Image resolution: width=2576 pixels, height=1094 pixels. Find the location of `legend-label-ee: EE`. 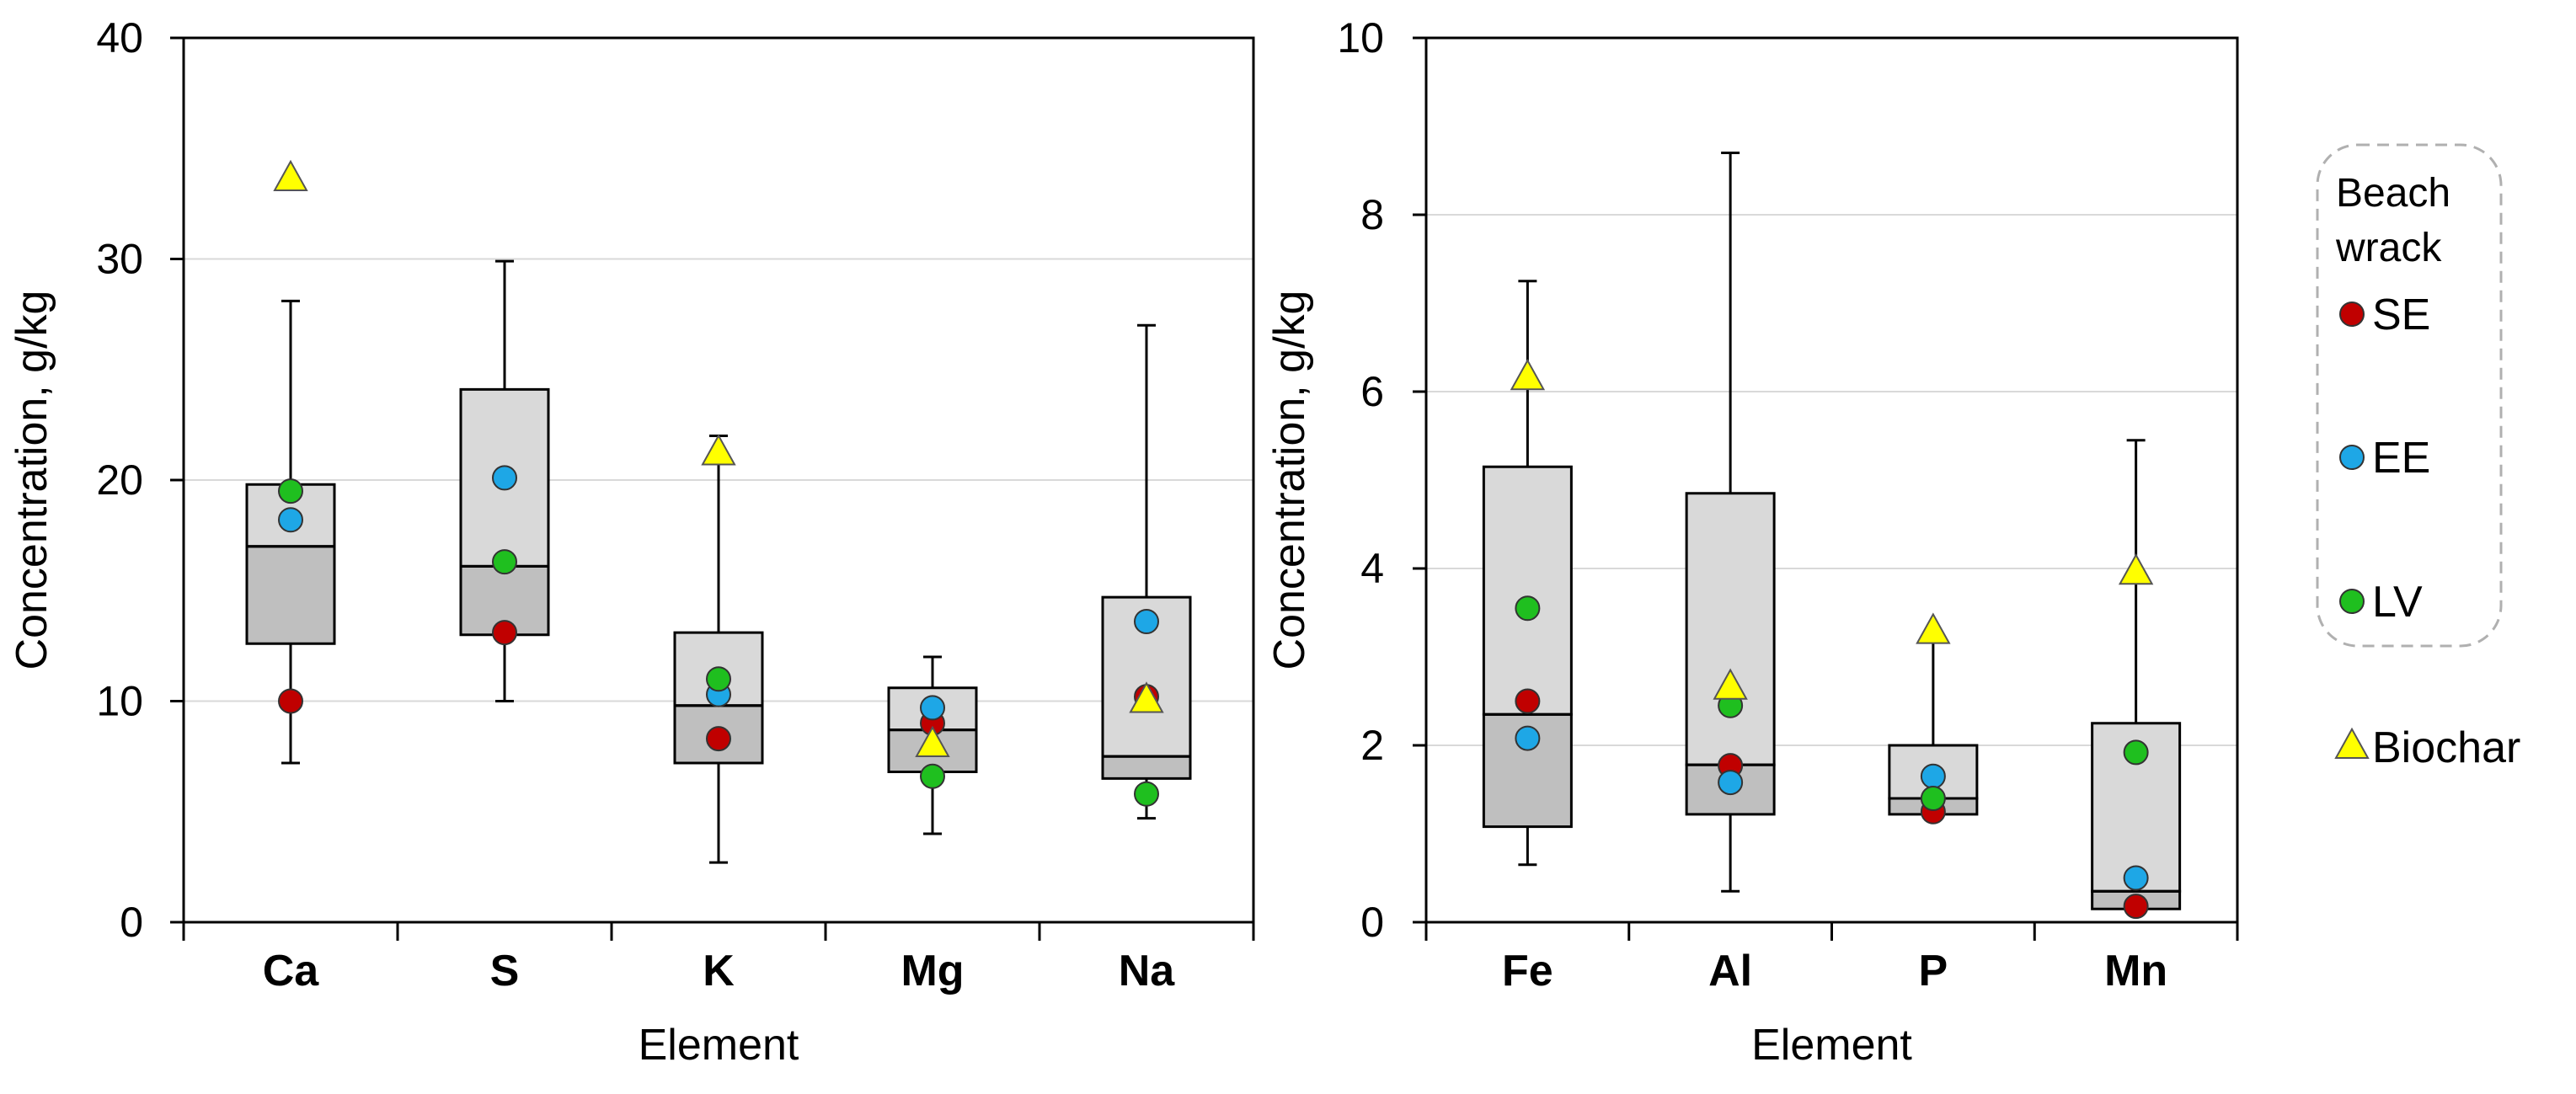

legend-label-ee: EE is located at coordinates (2401, 458).